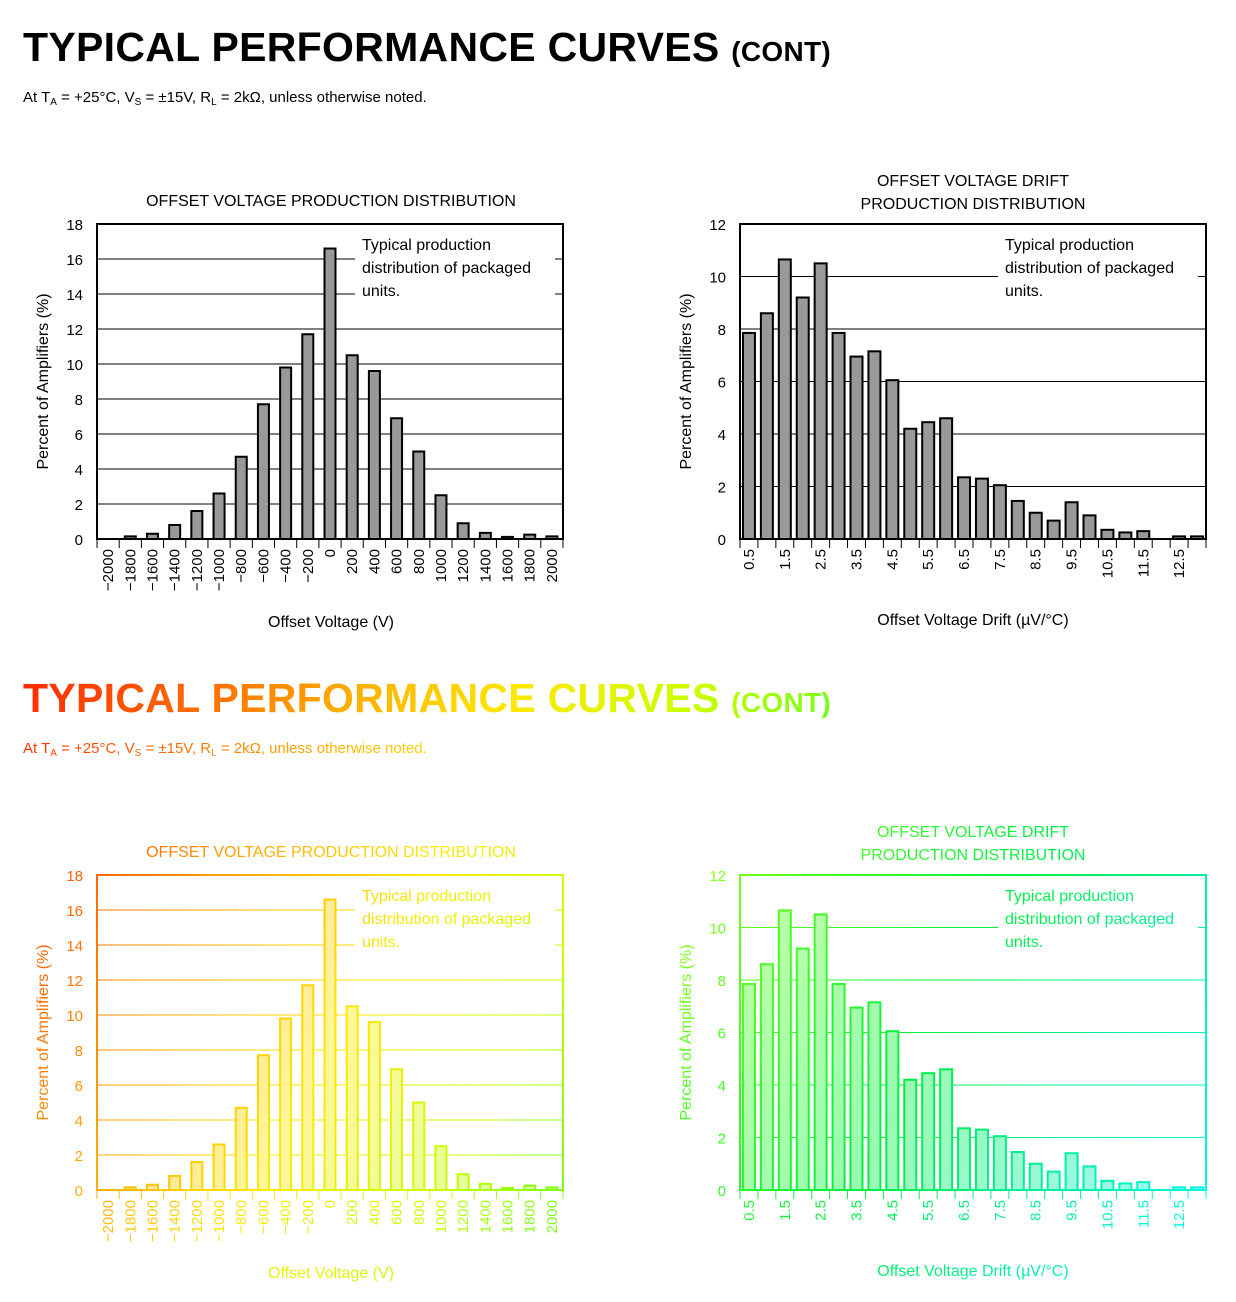  I want to click on bar-−600, so click(263, 471).